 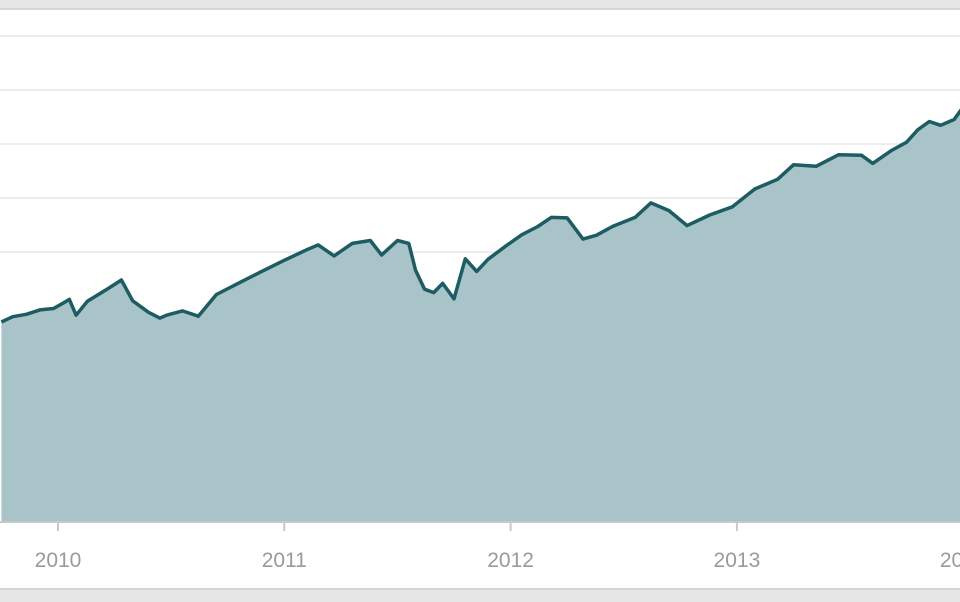 What do you see at coordinates (58, 560) in the screenshot?
I see `x-tick-label-2010: 2010` at bounding box center [58, 560].